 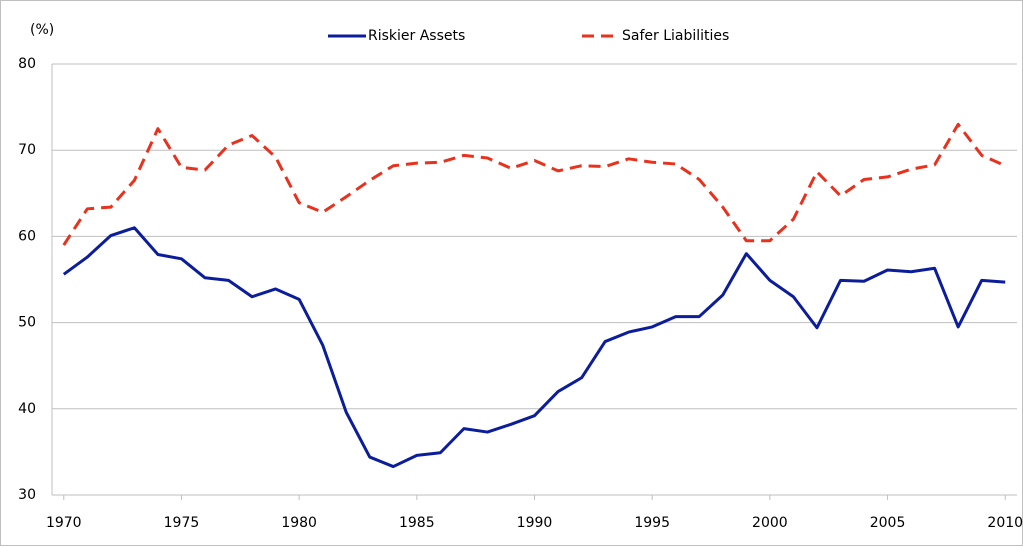 What do you see at coordinates (299, 523) in the screenshot?
I see `x-tick-label: 1980` at bounding box center [299, 523].